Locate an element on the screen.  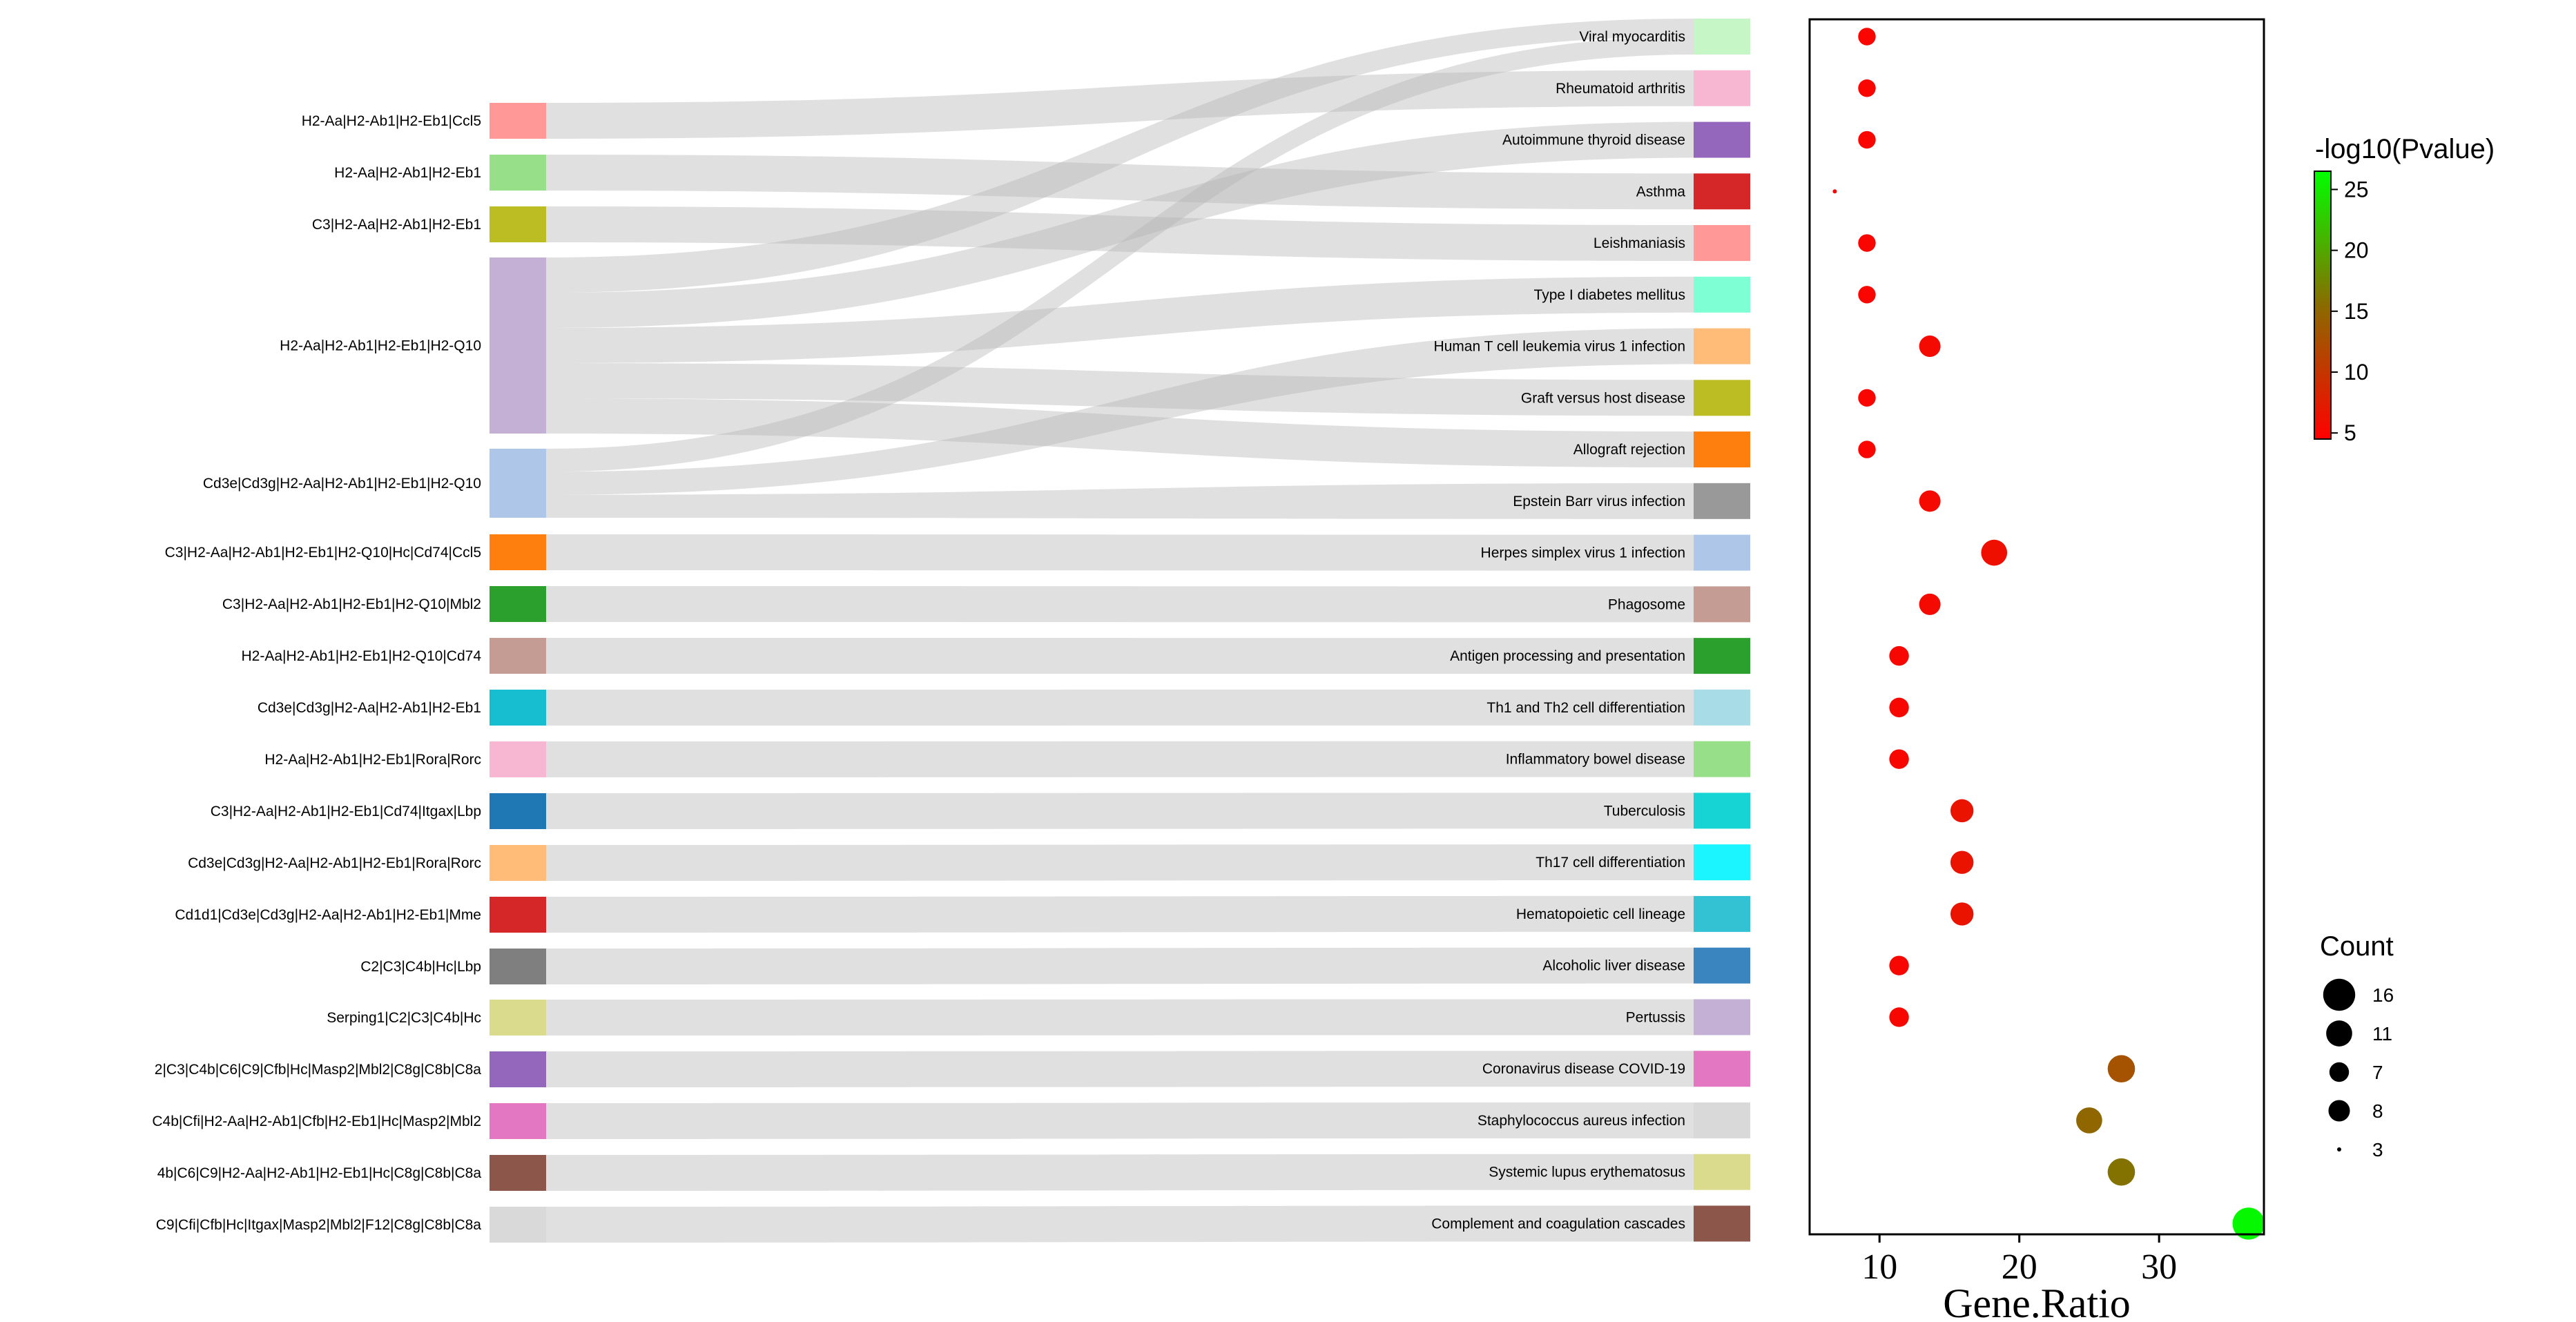
size-legend-title: Count is located at coordinates (2357, 946).